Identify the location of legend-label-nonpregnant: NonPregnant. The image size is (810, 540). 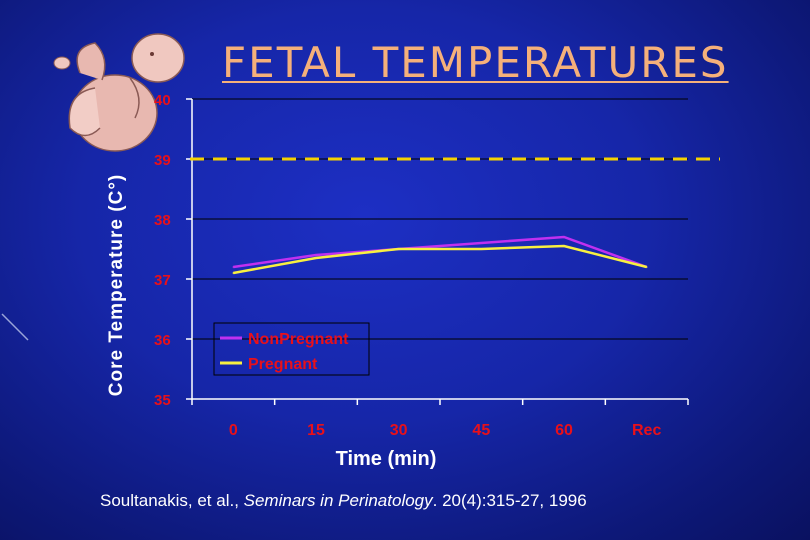
(298, 339).